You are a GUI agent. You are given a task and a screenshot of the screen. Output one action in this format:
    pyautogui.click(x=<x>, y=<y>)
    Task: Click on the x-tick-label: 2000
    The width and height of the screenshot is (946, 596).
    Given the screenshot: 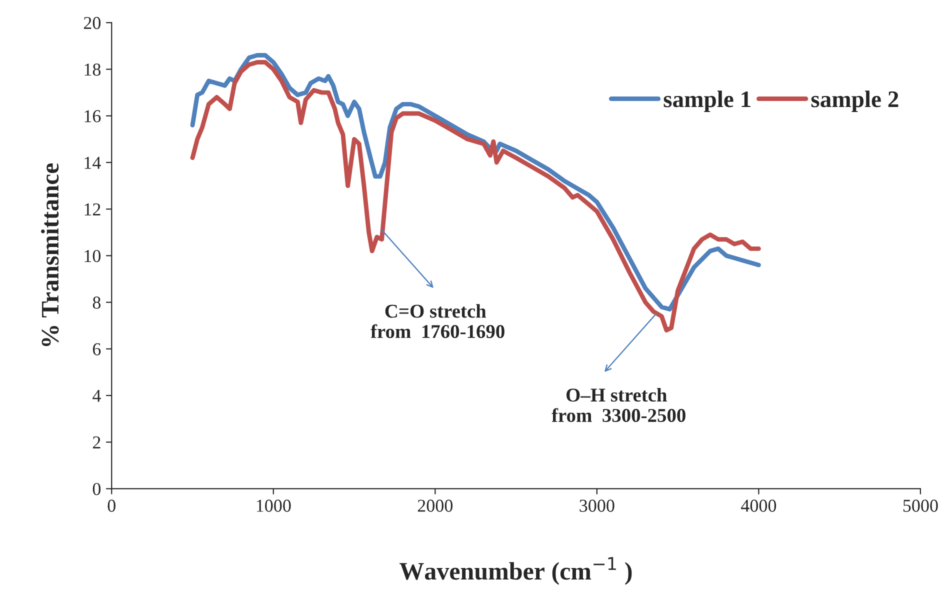 What is the action you would take?
    pyautogui.click(x=435, y=506)
    